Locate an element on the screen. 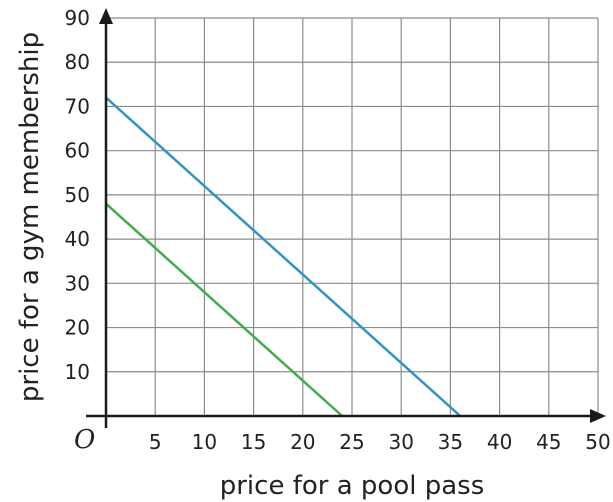 Image resolution: width=613 pixels, height=502 pixels. y-tick-label-80: 80 is located at coordinates (77, 62).